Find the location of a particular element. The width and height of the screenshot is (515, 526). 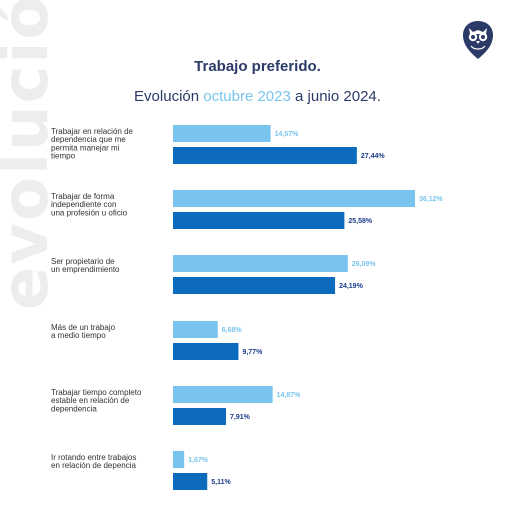

data-label: 5,11% is located at coordinates (221, 482).